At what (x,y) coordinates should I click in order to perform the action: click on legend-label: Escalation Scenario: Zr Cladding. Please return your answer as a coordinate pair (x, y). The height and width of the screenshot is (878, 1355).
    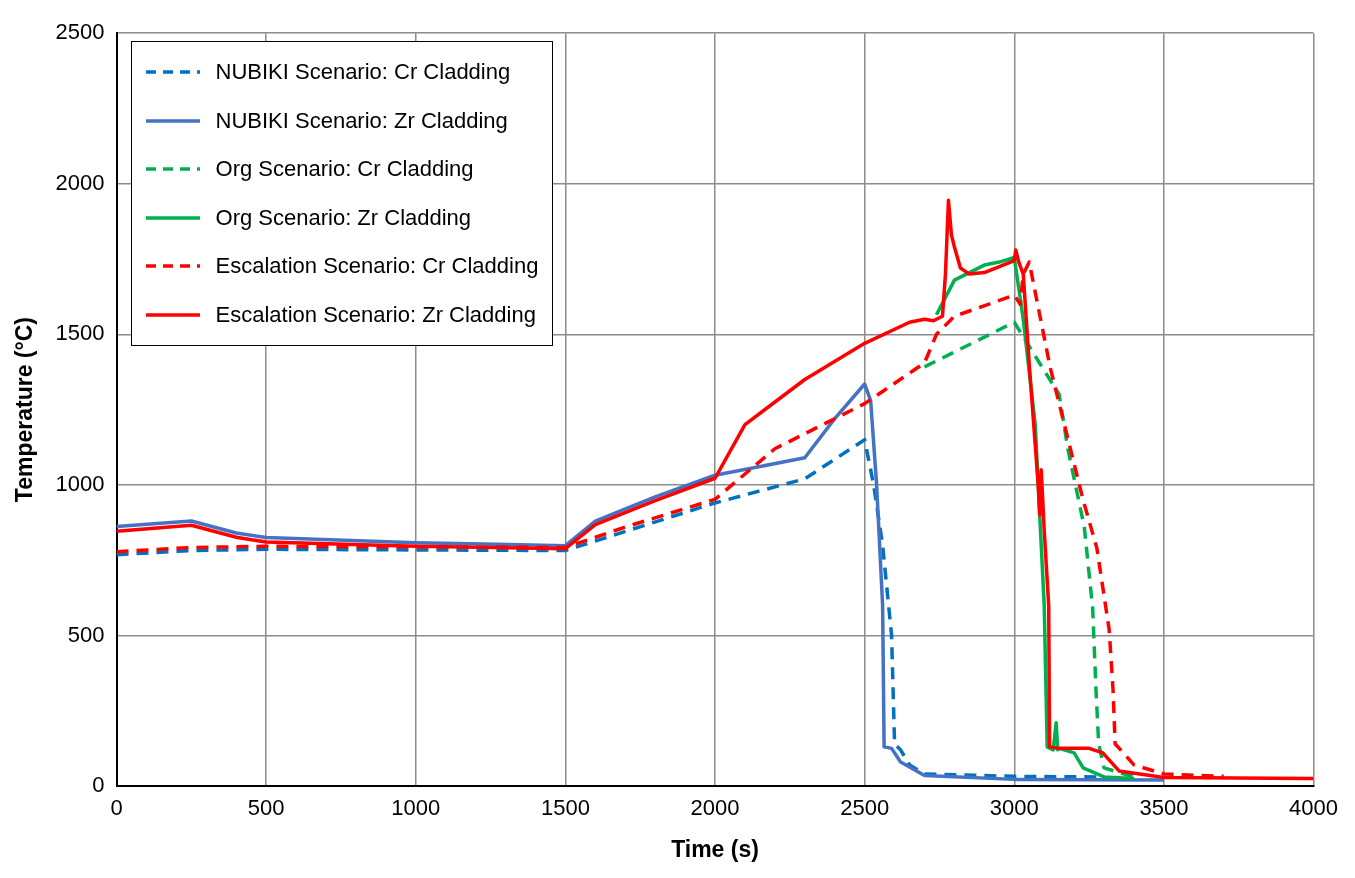
    Looking at the image, I should click on (375, 314).